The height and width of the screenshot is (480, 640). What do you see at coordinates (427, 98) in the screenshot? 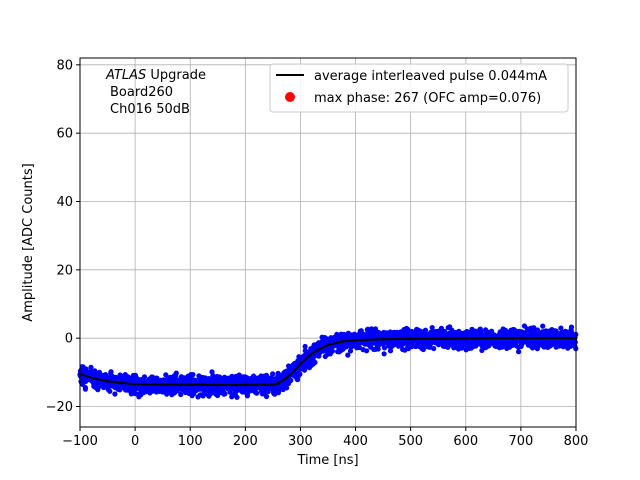
I see `legend-marker-label: max phase: 267 (OFC amp=0.076)` at bounding box center [427, 98].